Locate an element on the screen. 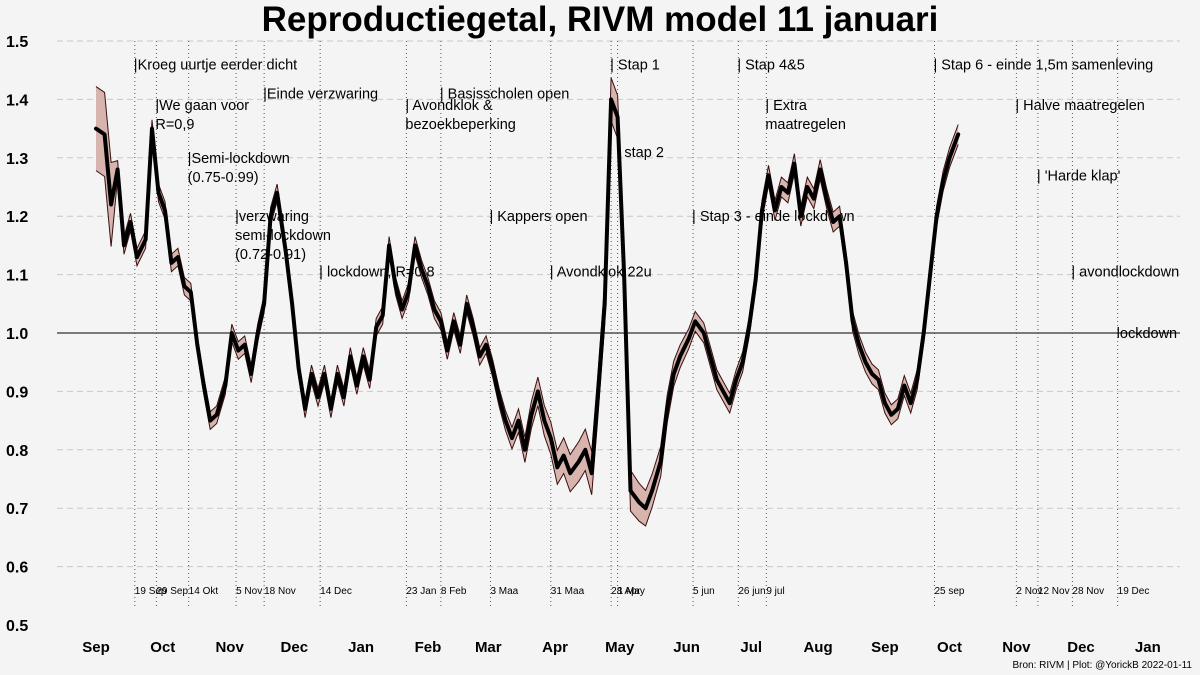 The width and height of the screenshot is (1200, 675). y-tick-label: 1.5 is located at coordinates (17, 42).